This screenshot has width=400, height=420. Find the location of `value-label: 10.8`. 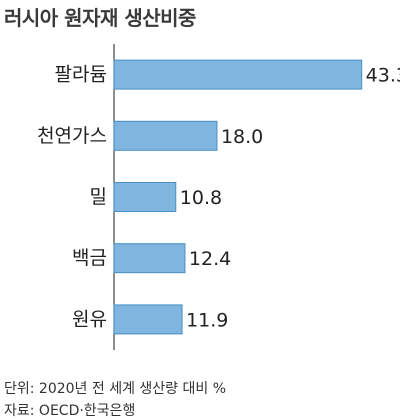

value-label: 10.8 is located at coordinates (201, 198).